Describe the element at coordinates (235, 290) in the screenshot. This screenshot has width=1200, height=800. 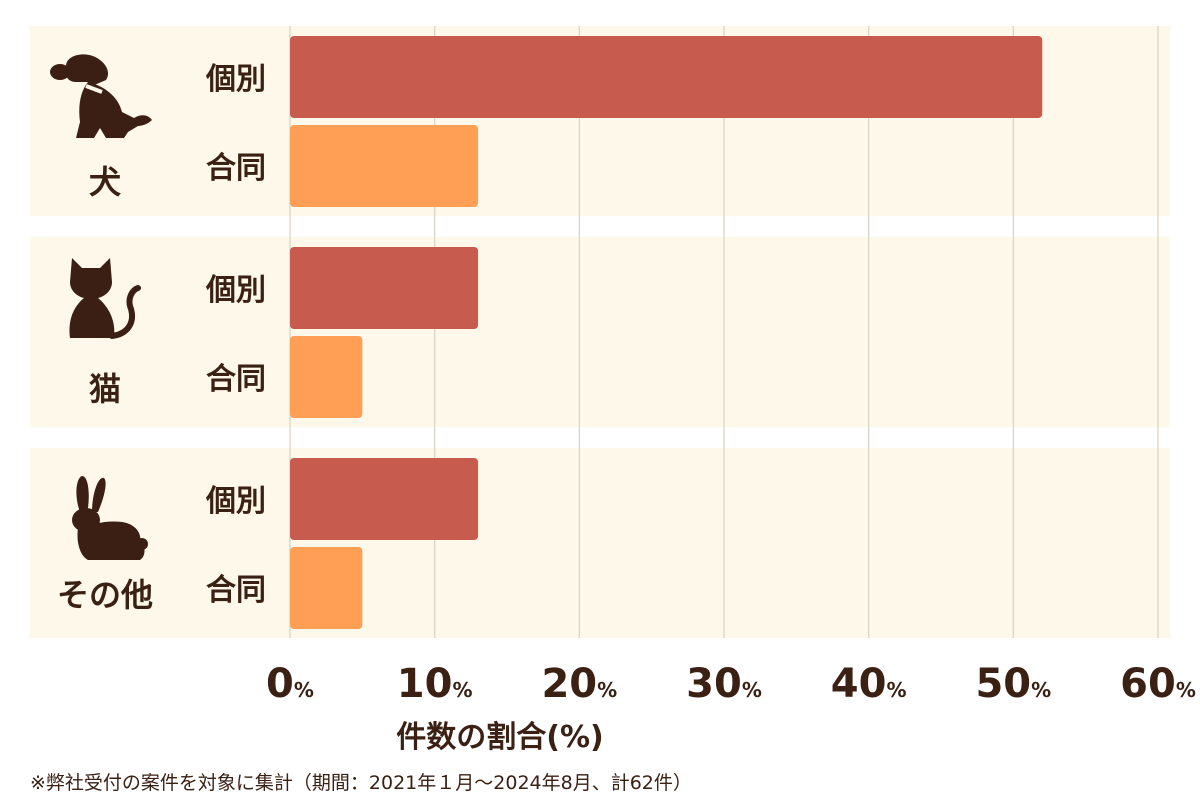
I see `bar-label-1-individual: 個別` at that location.